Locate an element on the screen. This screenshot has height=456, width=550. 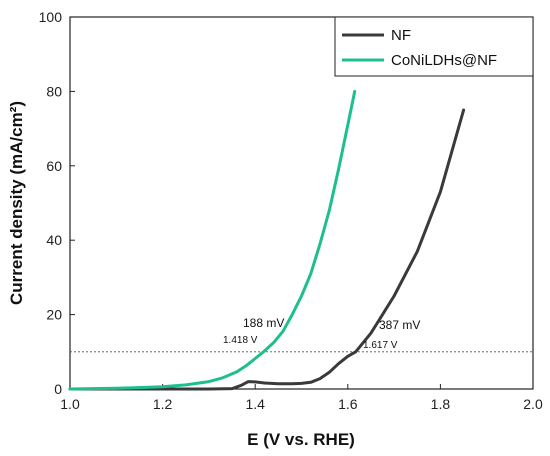
x-tick-label: 1.6 is located at coordinates (348, 404).